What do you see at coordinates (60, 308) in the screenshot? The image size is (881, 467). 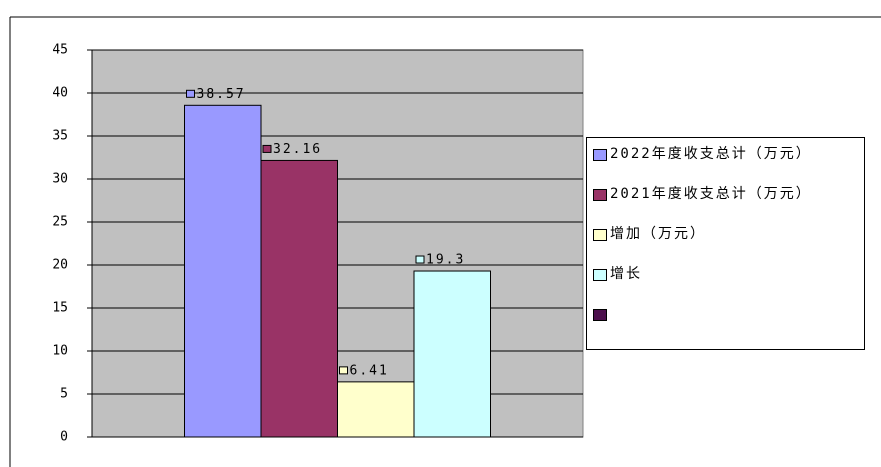 I see `y-tick-label: 15` at bounding box center [60, 308].